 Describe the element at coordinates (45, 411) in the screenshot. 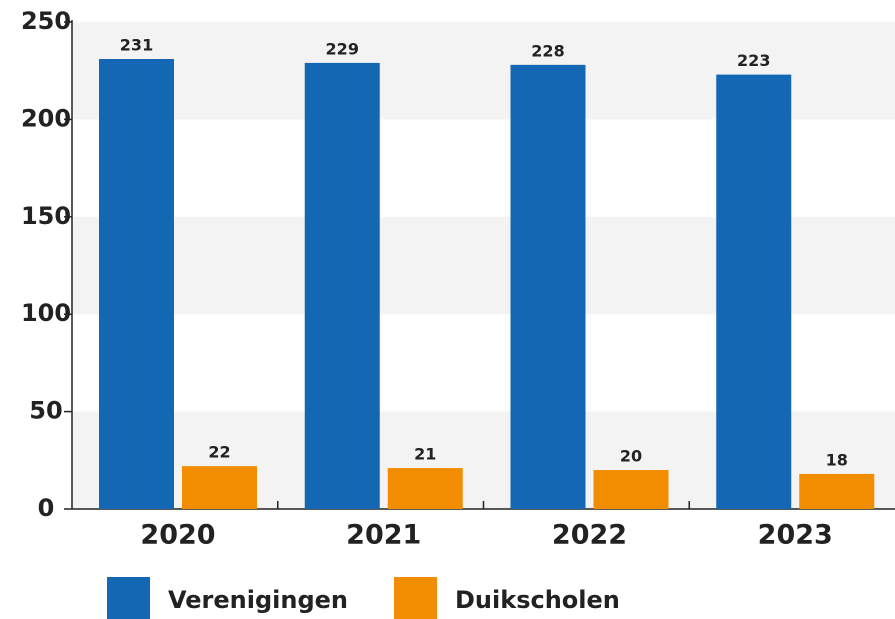

I see `y-tick-label: 50` at that location.